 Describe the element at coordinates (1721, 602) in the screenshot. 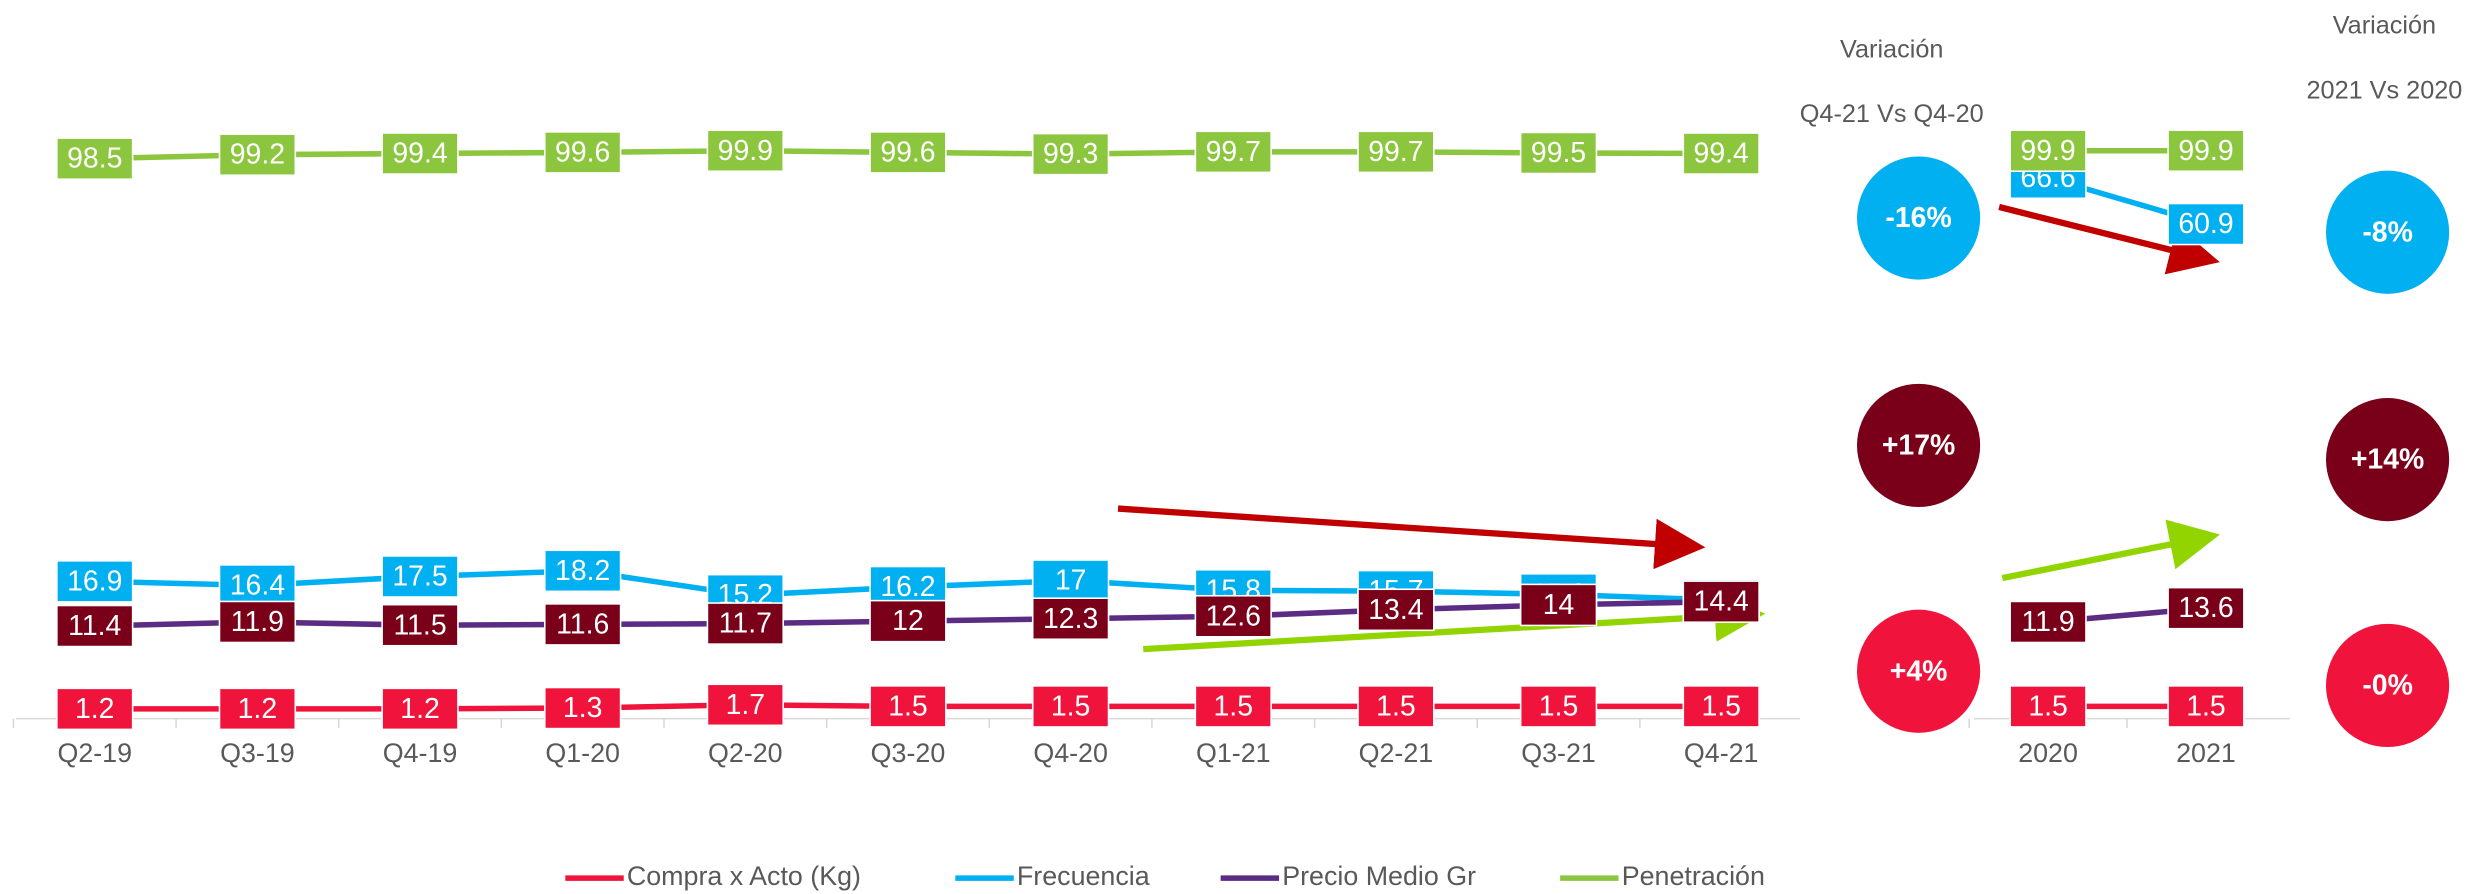

I see `data-label: 14.4` at that location.